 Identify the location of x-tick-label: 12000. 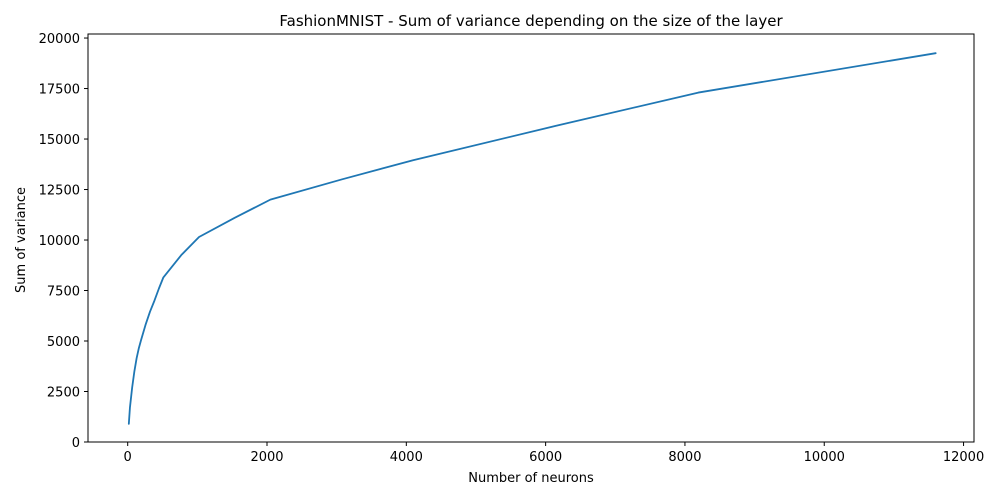
(963, 457).